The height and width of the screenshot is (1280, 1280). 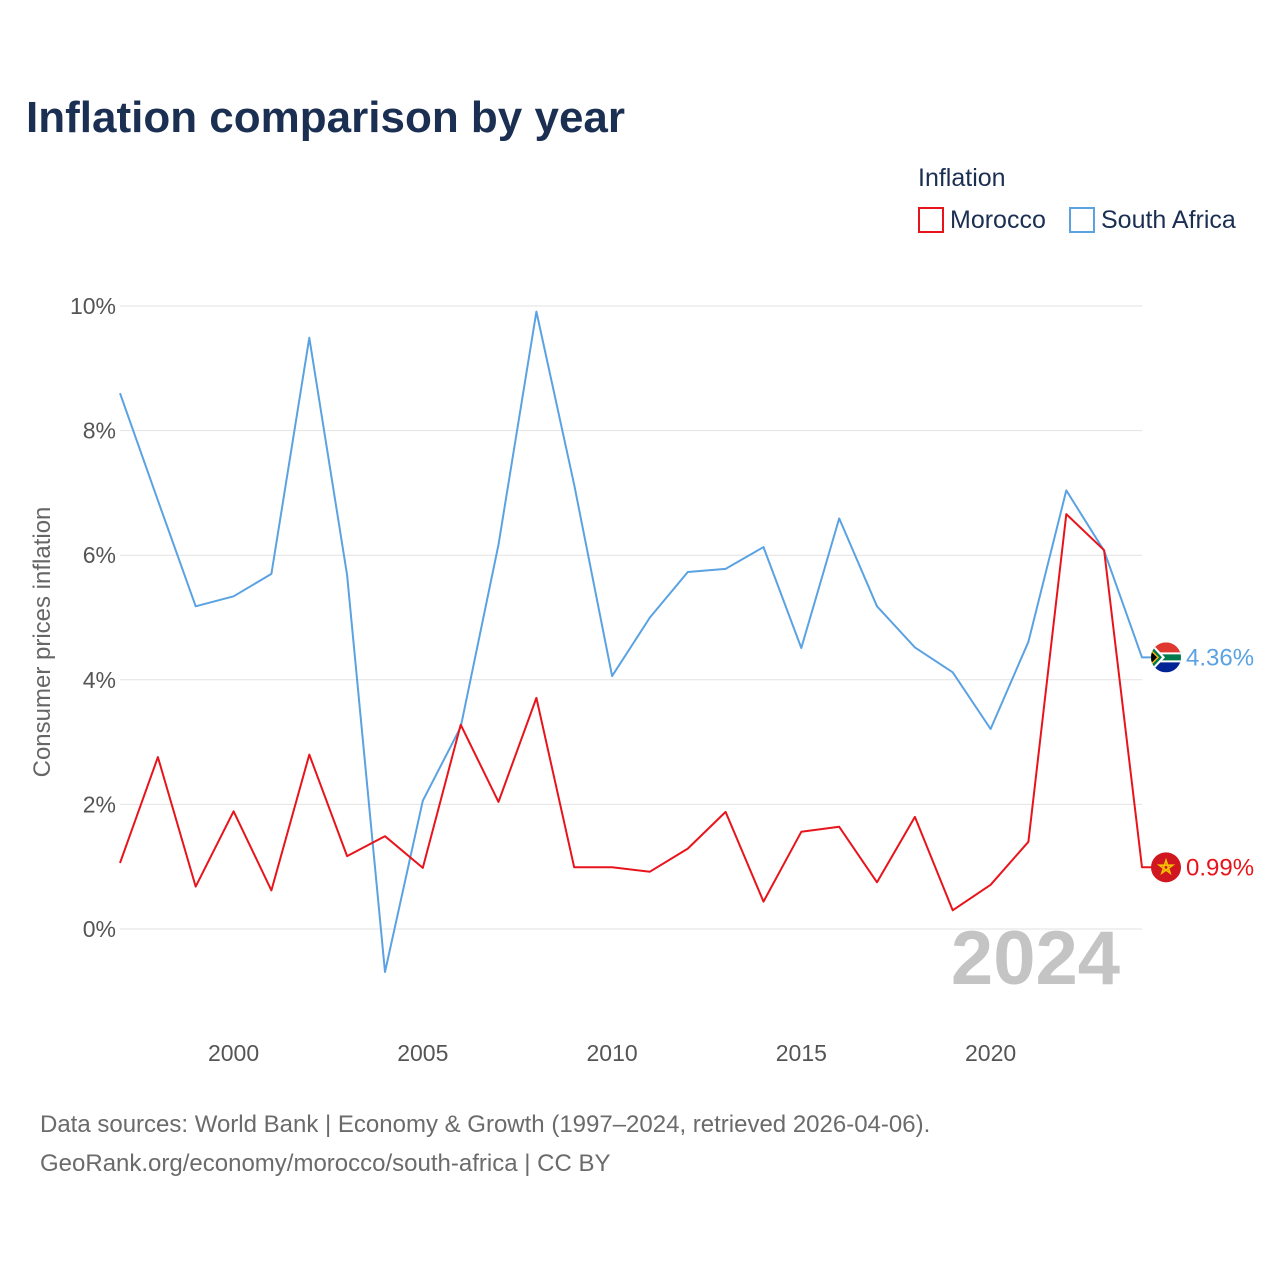 What do you see at coordinates (325, 117) in the screenshot?
I see `chart-title: Inflation comparison by year` at bounding box center [325, 117].